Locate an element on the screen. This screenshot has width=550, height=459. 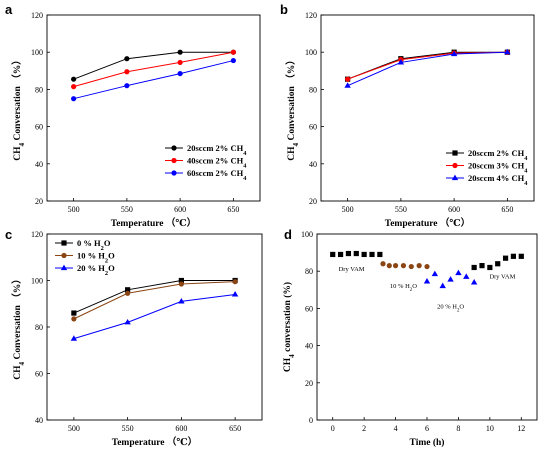
legend-entry: 20sccm 3% CH4 is located at coordinates (487, 168).